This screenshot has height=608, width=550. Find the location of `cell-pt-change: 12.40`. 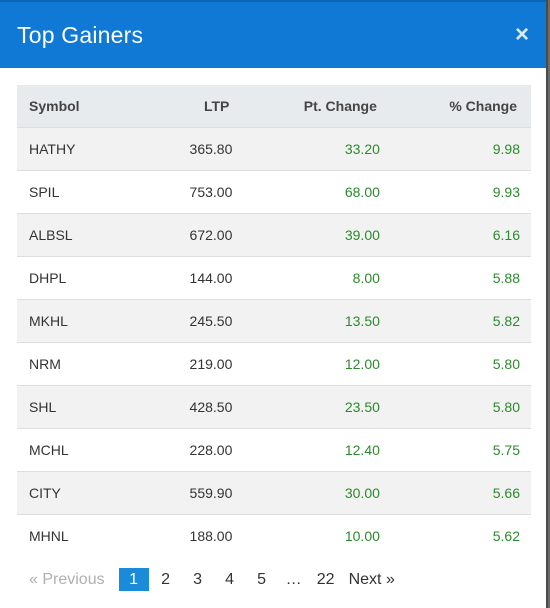

cell-pt-change: 12.40 is located at coordinates (306, 450).